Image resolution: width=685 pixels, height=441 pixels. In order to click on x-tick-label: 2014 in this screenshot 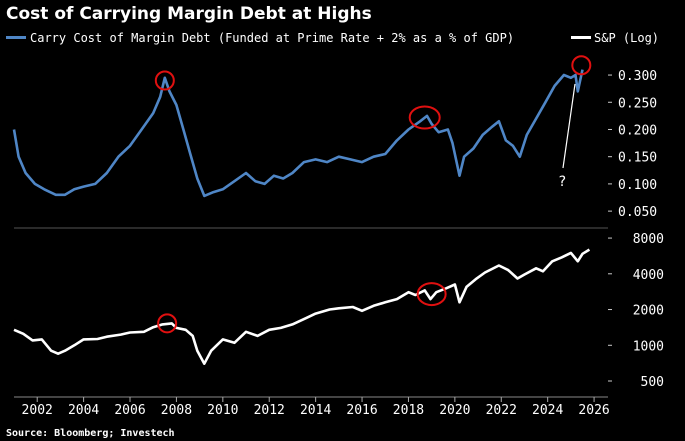, I will do `click(315, 410)`.